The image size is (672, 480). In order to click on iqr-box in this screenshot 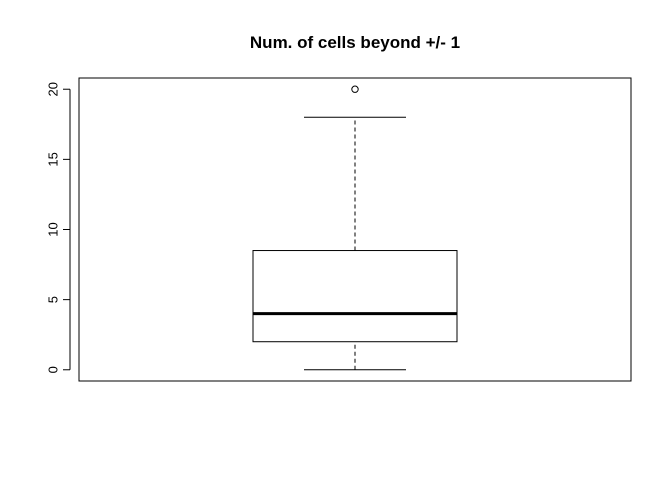, I will do `click(355, 296)`.